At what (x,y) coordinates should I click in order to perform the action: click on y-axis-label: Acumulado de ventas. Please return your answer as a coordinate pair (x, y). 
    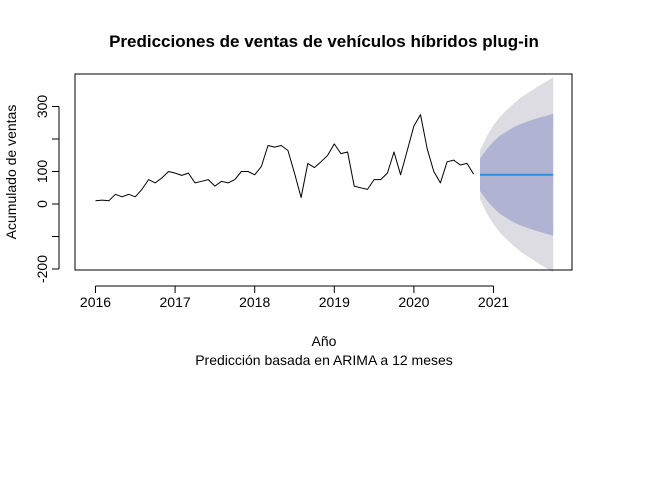
    Looking at the image, I should click on (11, 172).